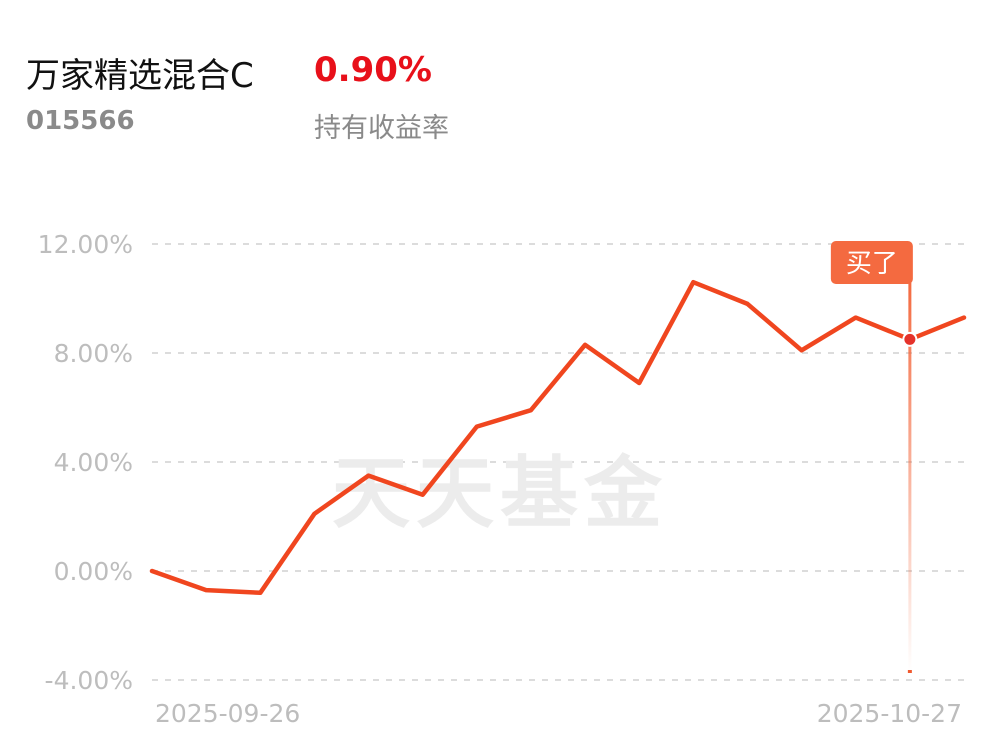  What do you see at coordinates (227, 713) in the screenshot?
I see `x-tick-label: 2025-09-26` at bounding box center [227, 713].